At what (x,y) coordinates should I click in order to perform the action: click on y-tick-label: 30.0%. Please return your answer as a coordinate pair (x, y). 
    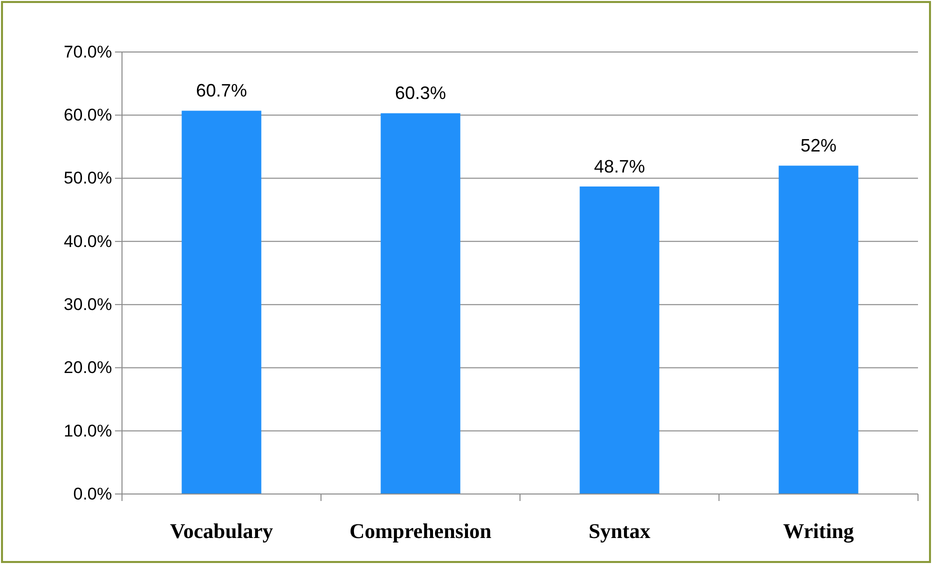
    Looking at the image, I should click on (88, 304).